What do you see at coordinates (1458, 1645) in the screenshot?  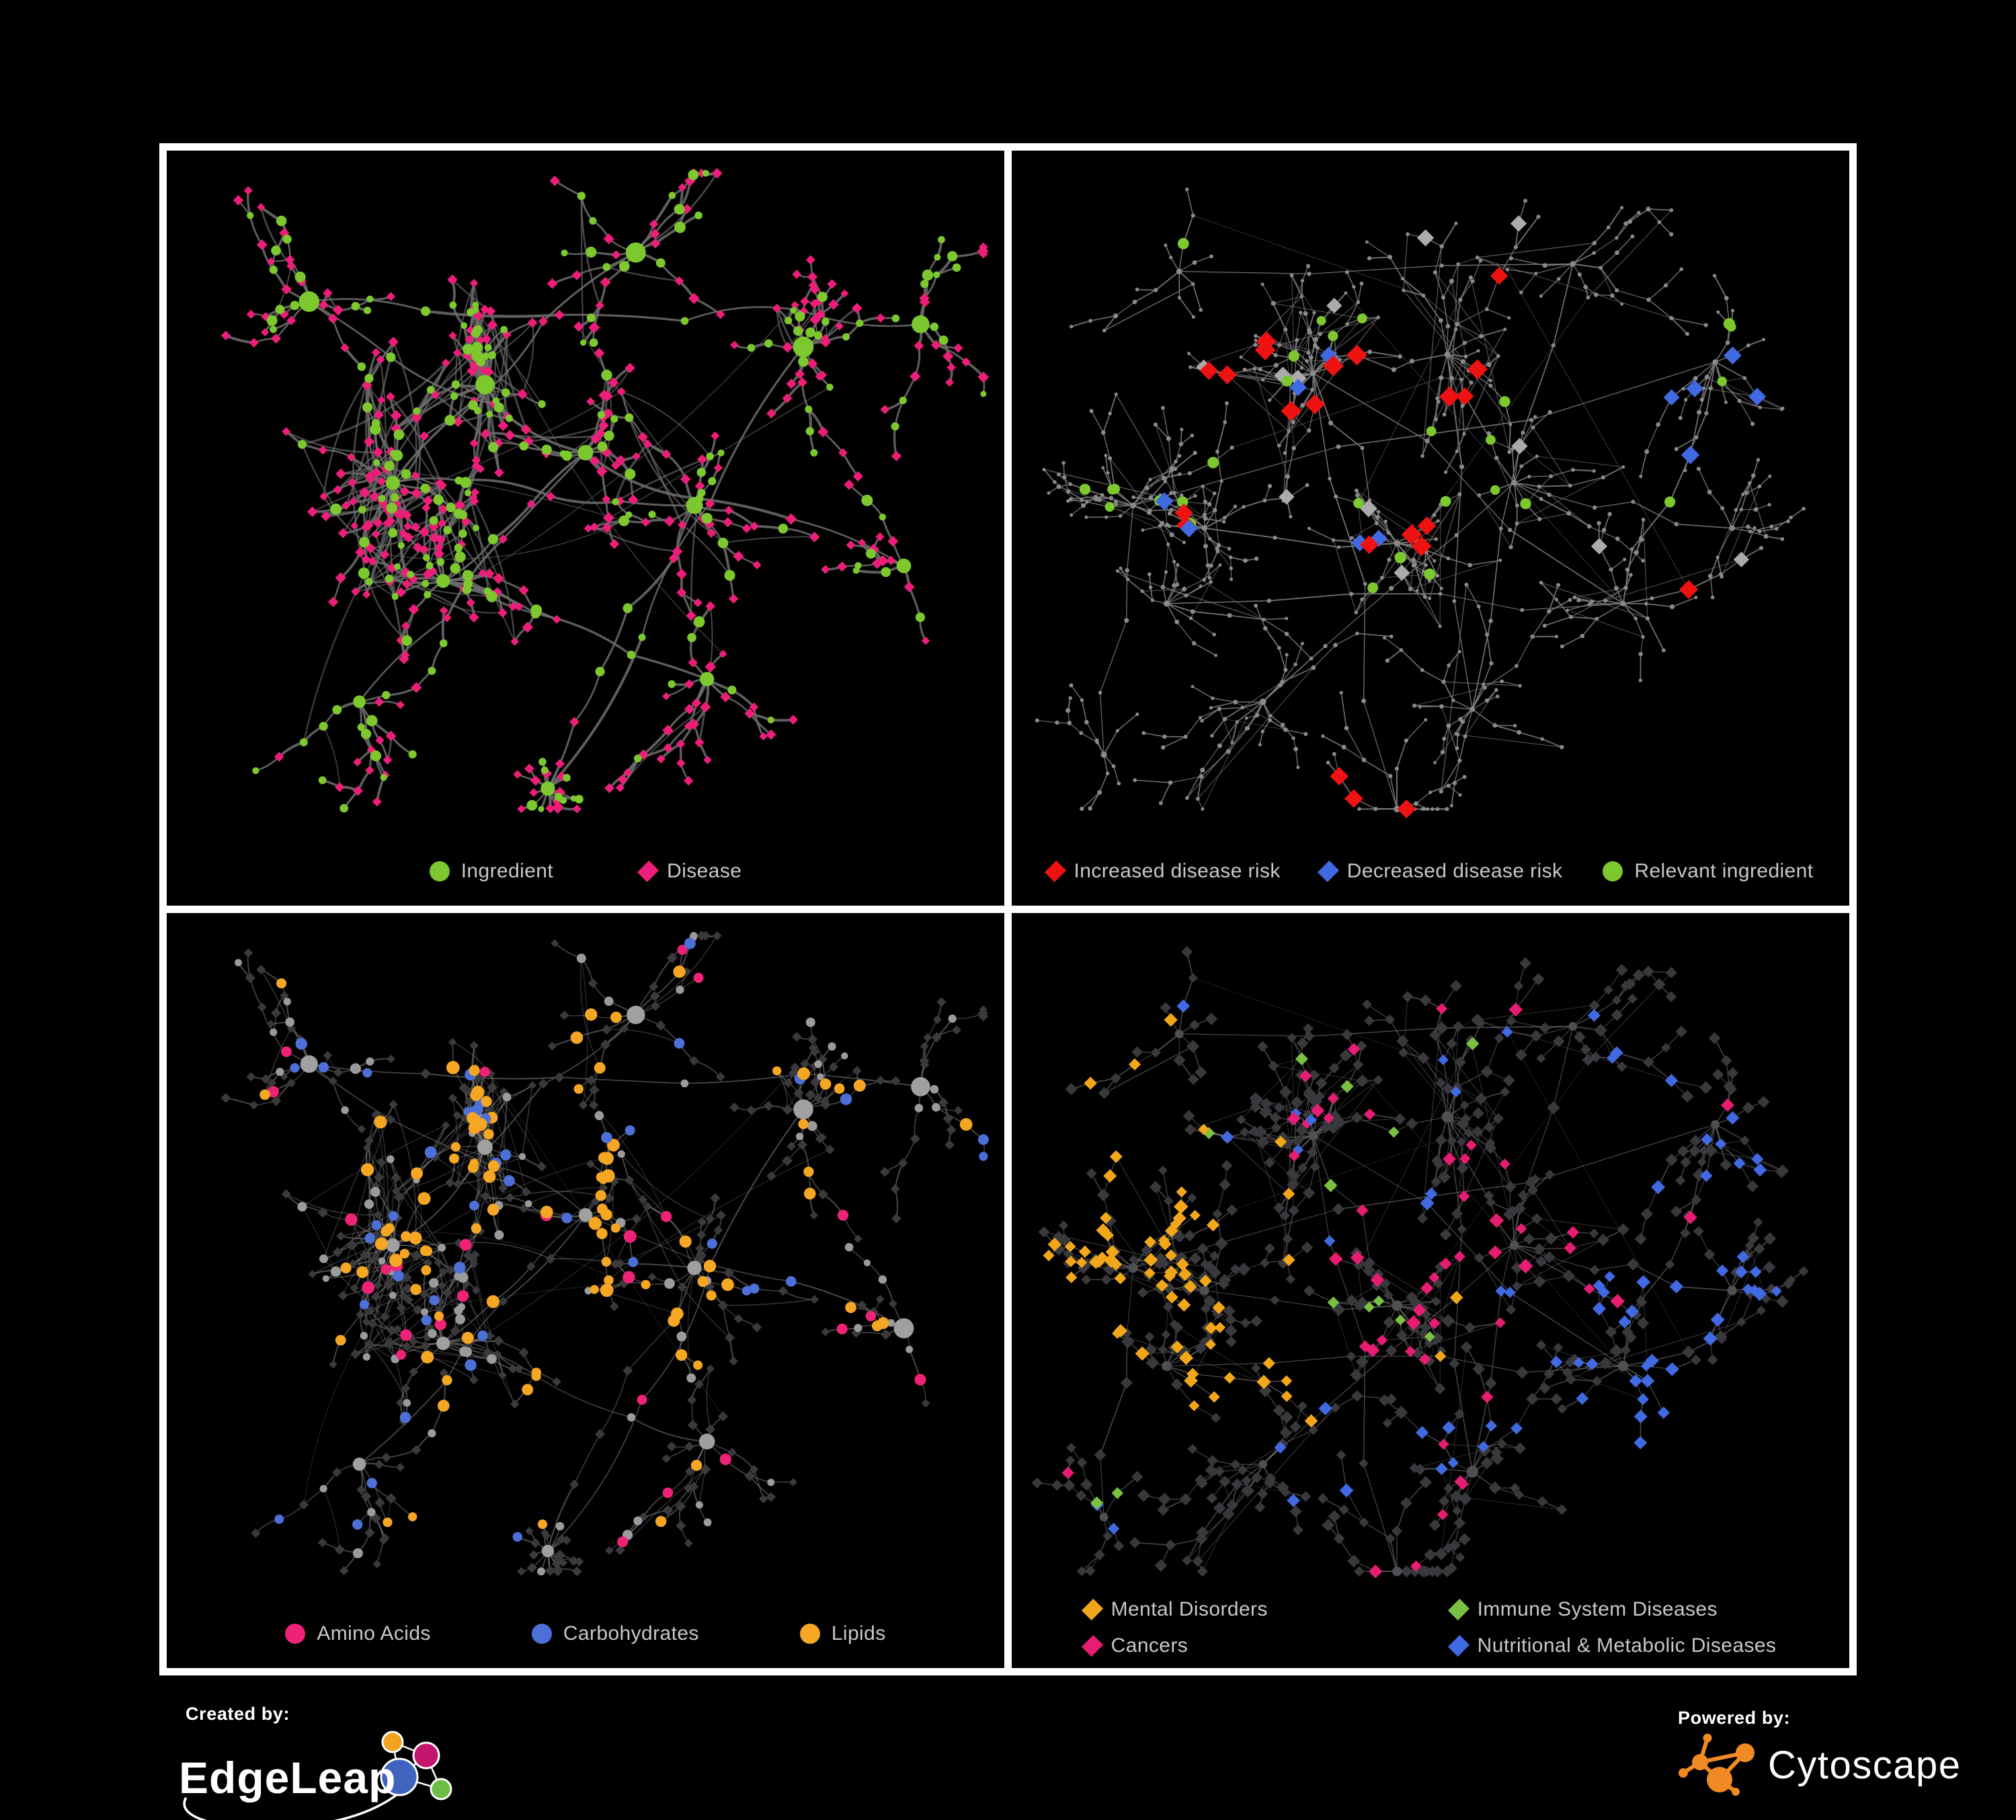 I see `nutritional-metabolic-diamond-icon` at bounding box center [1458, 1645].